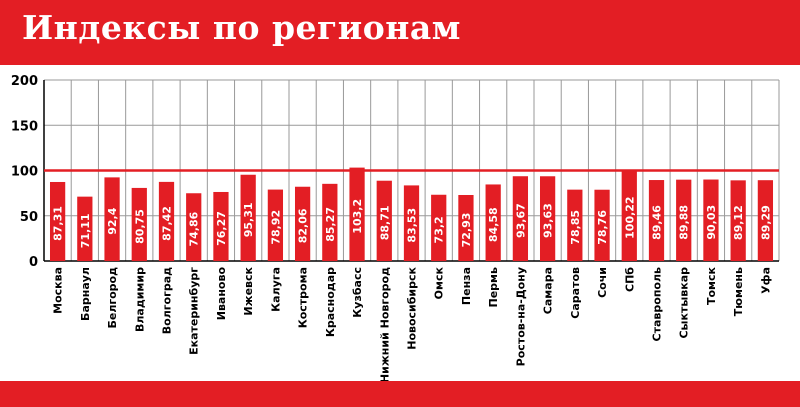 The width and height of the screenshot is (800, 407). I want to click on value-label: 82,06, so click(303, 225).